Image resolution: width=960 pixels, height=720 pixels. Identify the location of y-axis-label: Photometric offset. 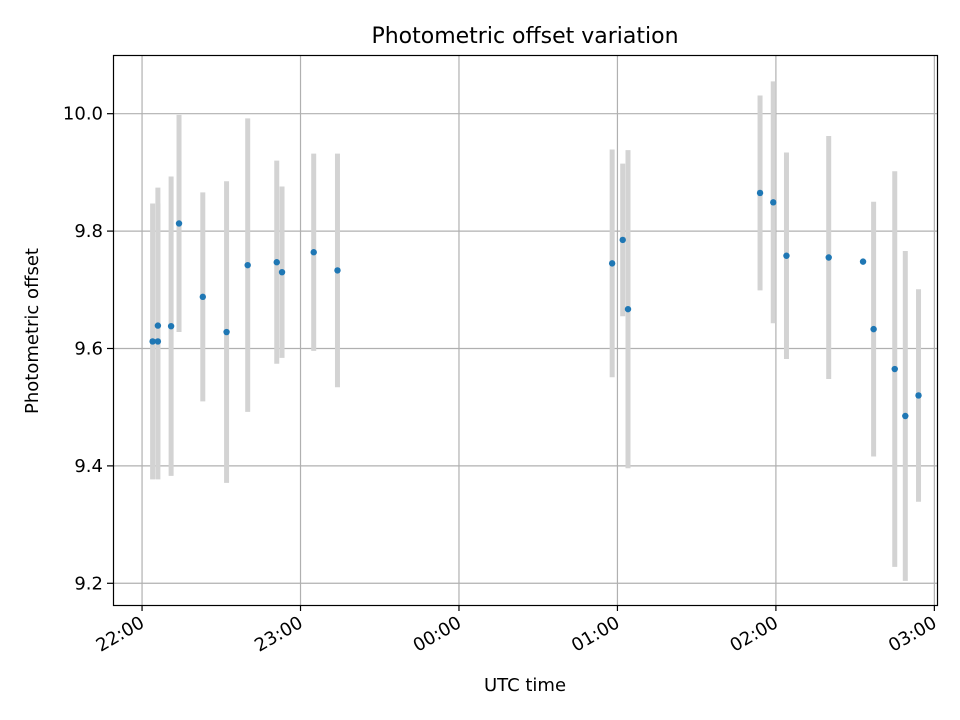
(32, 331).